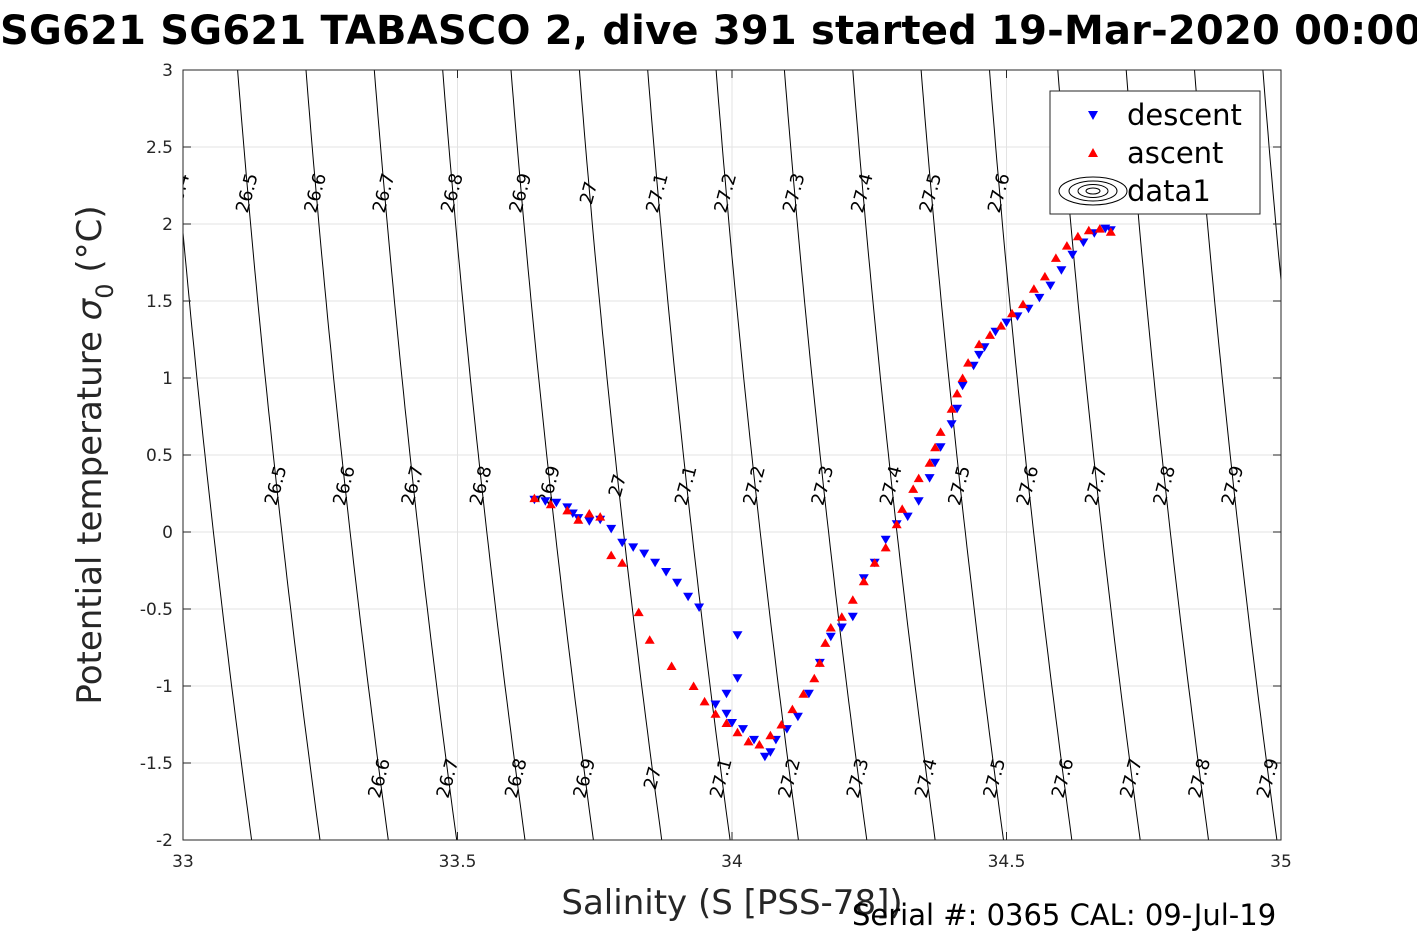  I want to click on legend-box, so click(1155, 152).